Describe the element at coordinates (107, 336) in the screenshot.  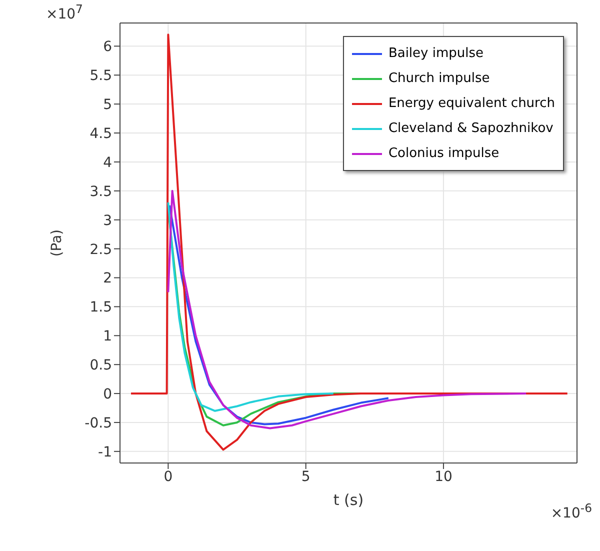
I see `y-tick-label: 1` at that location.